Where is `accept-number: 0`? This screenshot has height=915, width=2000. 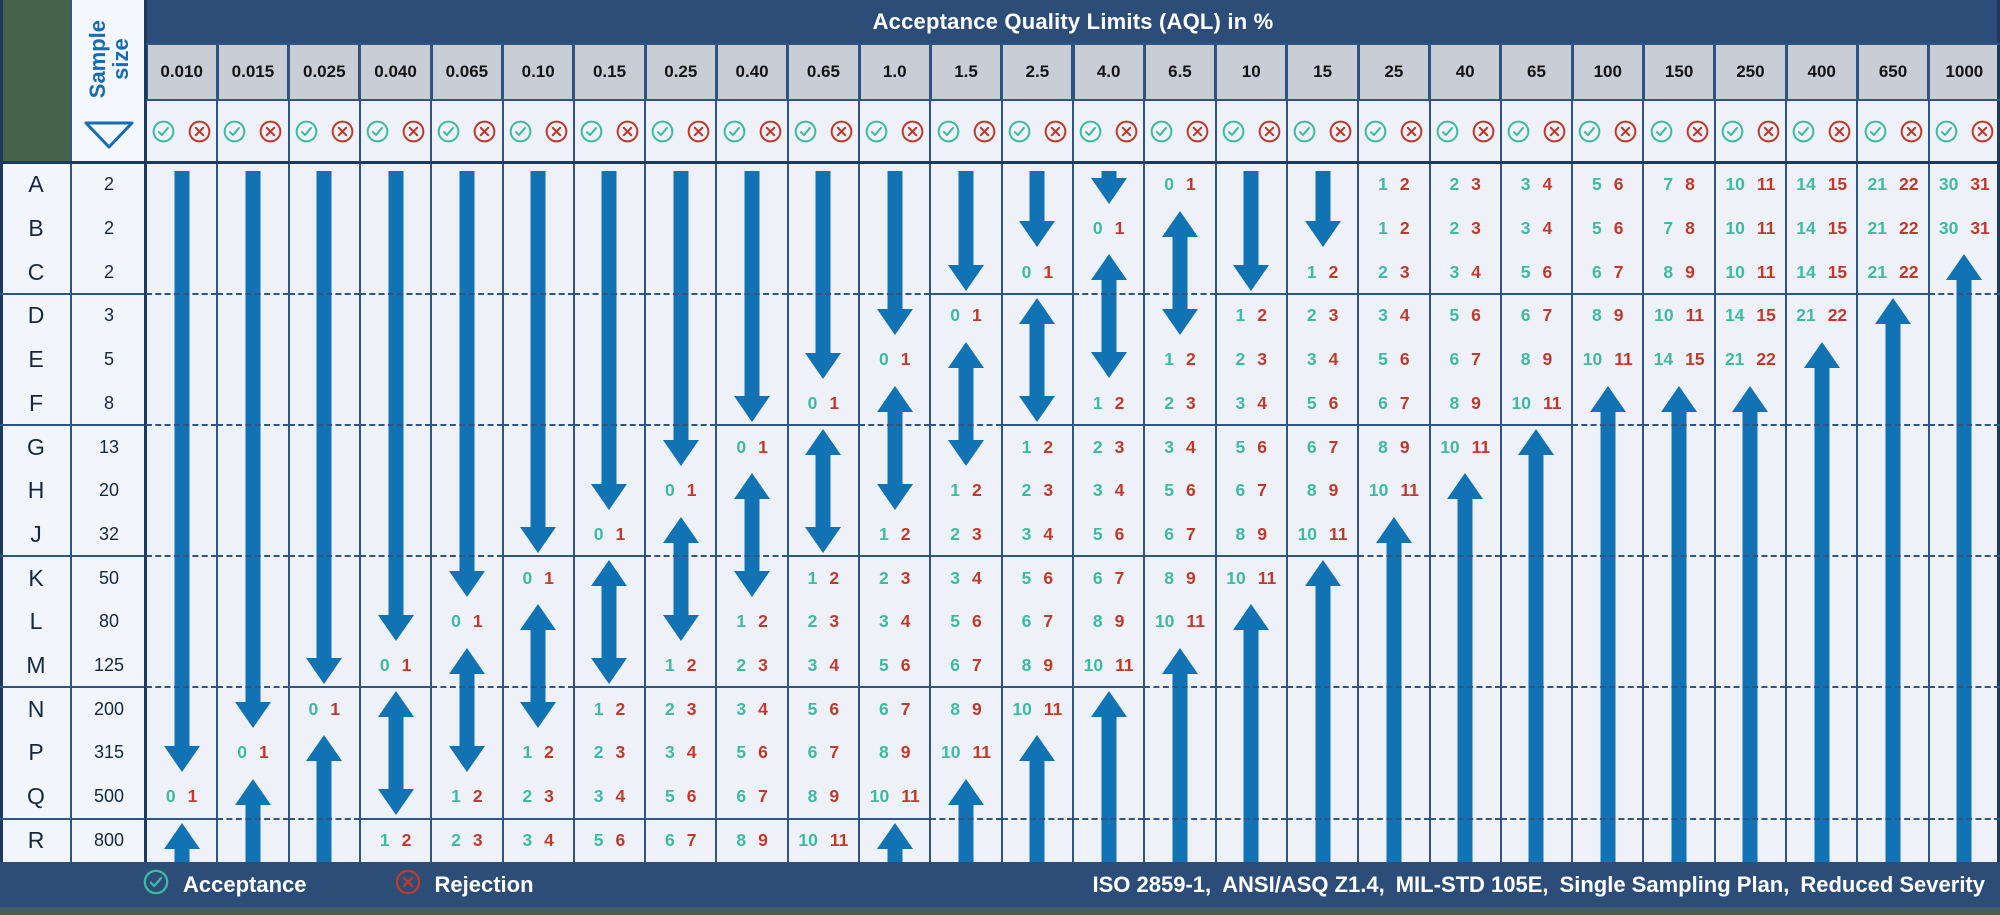
accept-number: 0 is located at coordinates (170, 796).